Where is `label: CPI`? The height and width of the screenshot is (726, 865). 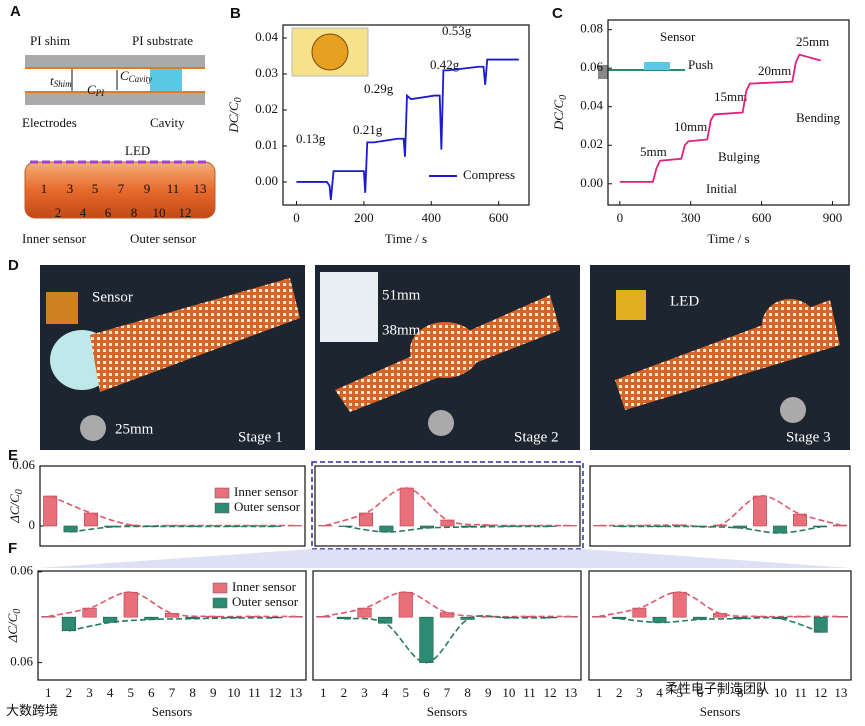
label: CPI is located at coordinates (96, 90).